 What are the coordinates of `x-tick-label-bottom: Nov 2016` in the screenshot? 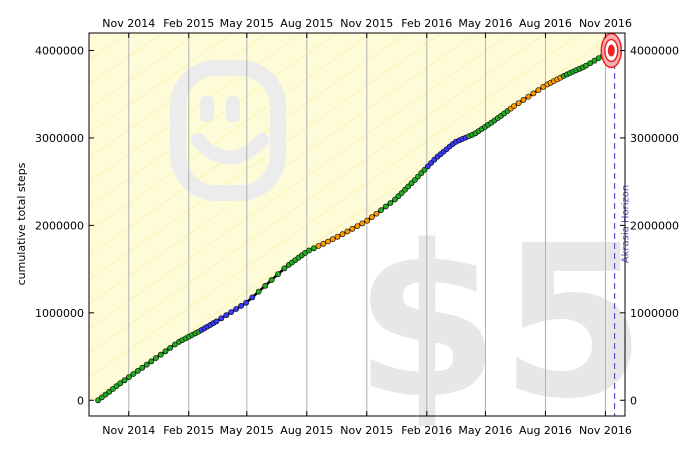 It's located at (605, 430).